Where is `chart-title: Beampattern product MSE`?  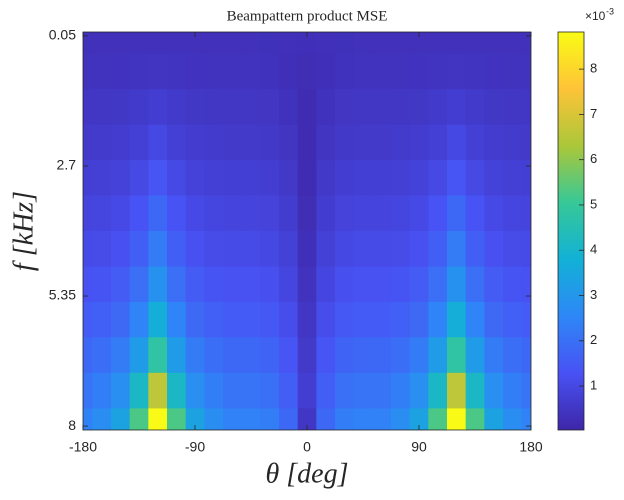
chart-title: Beampattern product MSE is located at coordinates (307, 16).